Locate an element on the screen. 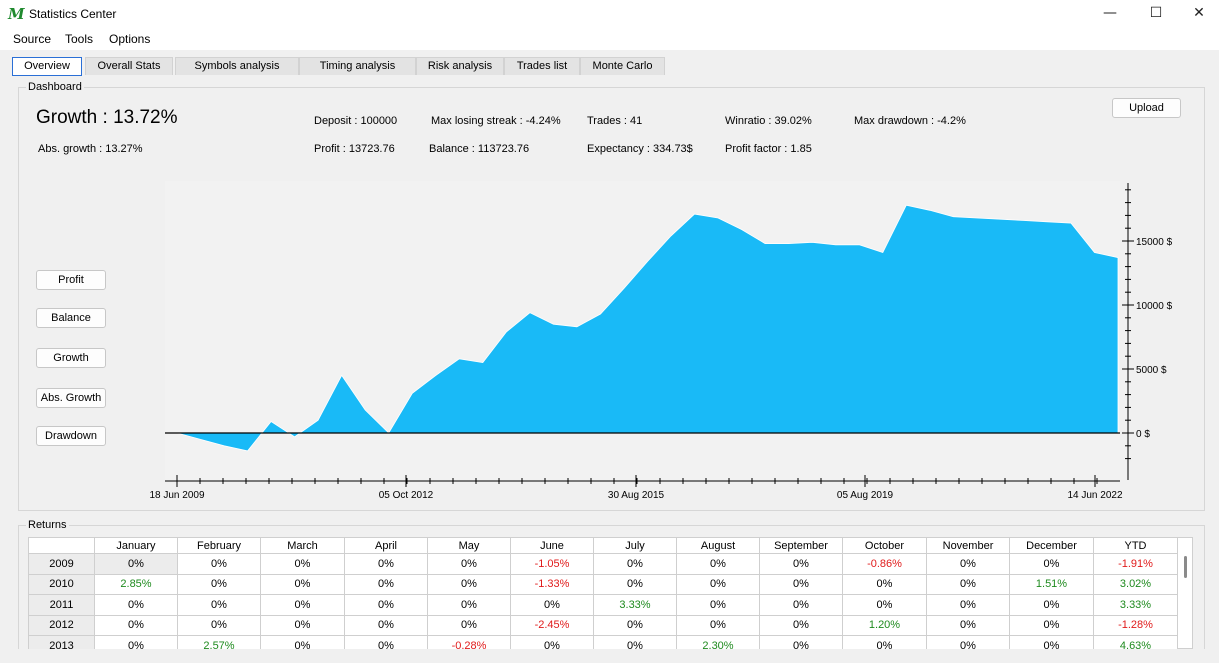  menu-source: Source is located at coordinates (32, 39).